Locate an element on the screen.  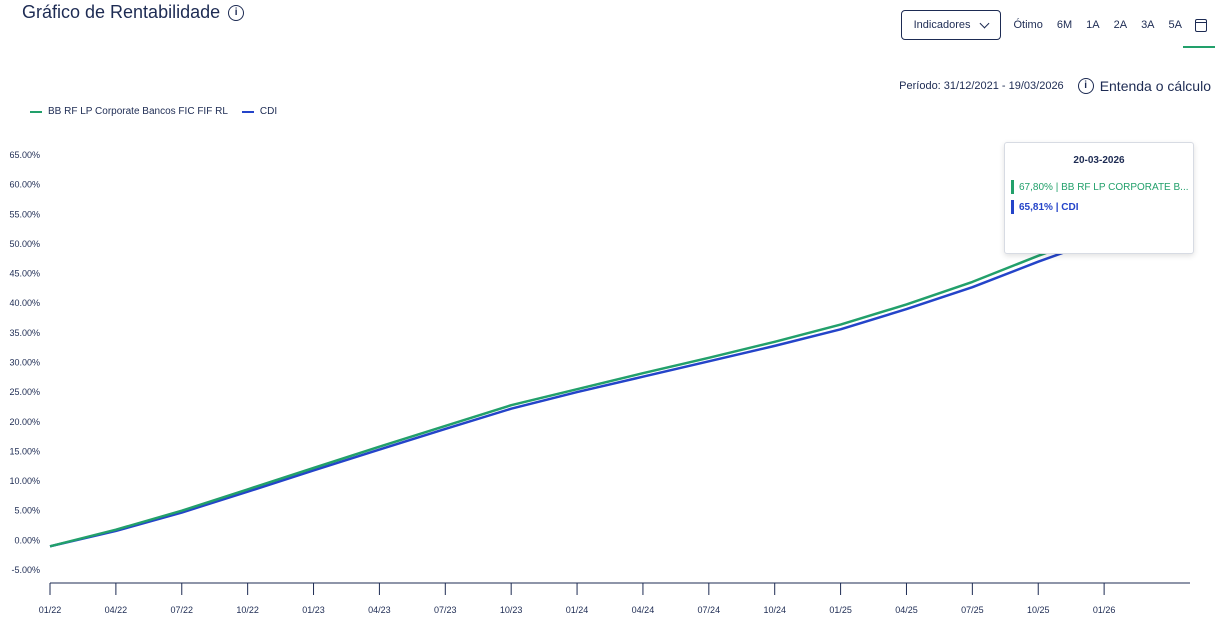
y-tick-label: 25.00% is located at coordinates (24, 392).